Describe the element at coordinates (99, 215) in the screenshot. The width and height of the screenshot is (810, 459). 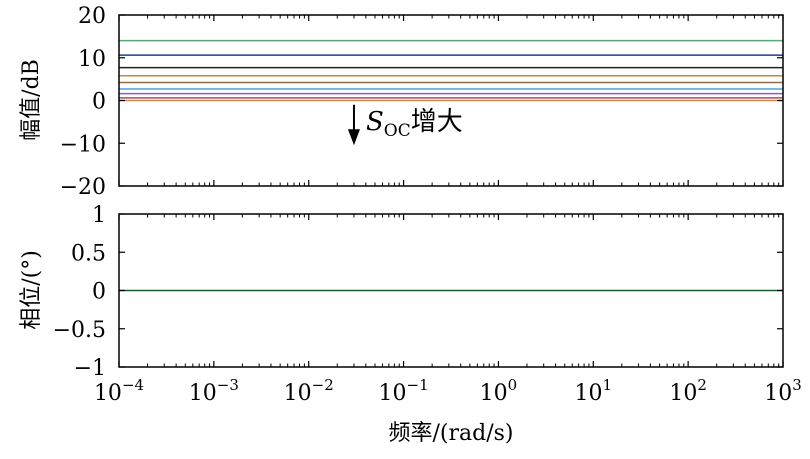
I see `phase-y-tick-label: 1` at that location.